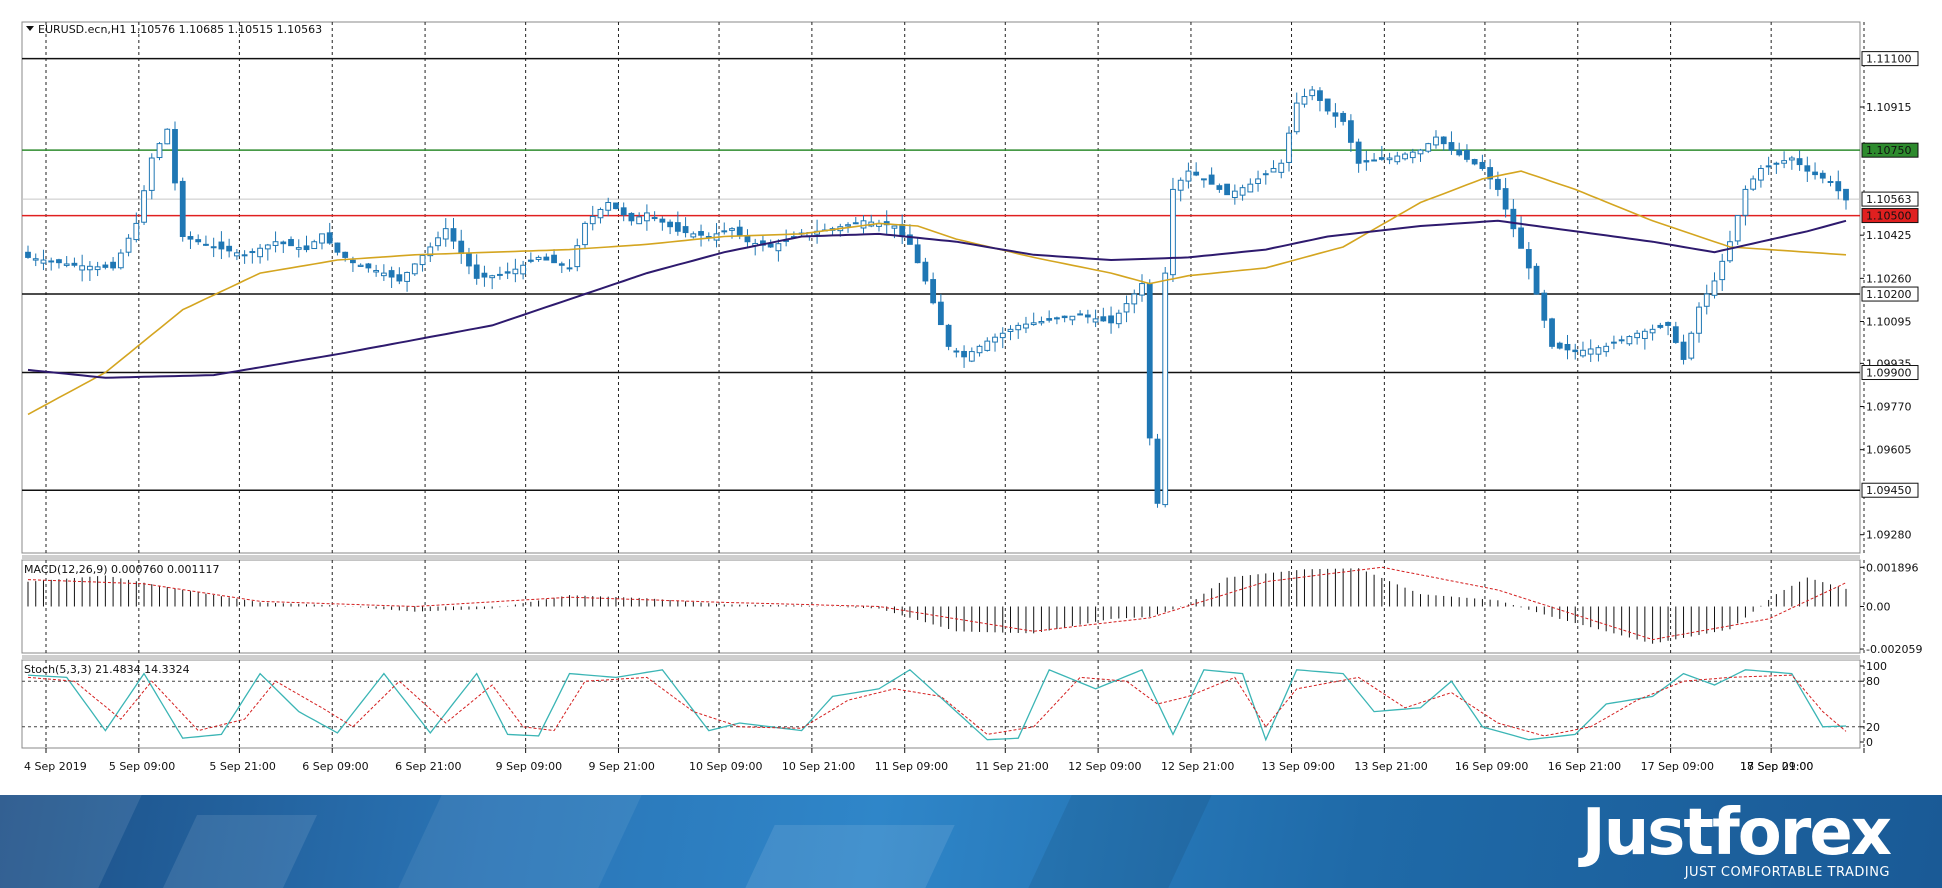  What do you see at coordinates (1876, 666) in the screenshot?
I see `stoch-axis-label: 100` at bounding box center [1876, 666].